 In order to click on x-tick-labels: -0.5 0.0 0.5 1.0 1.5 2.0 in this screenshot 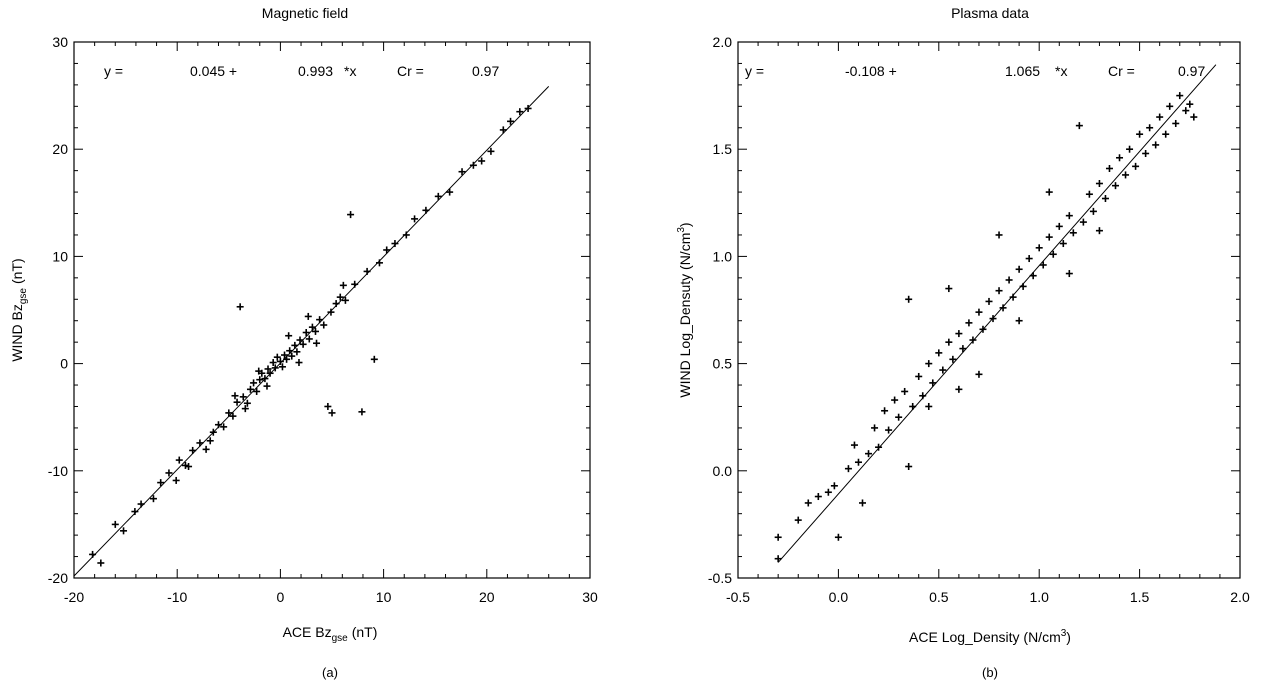, I will do `click(988, 597)`.